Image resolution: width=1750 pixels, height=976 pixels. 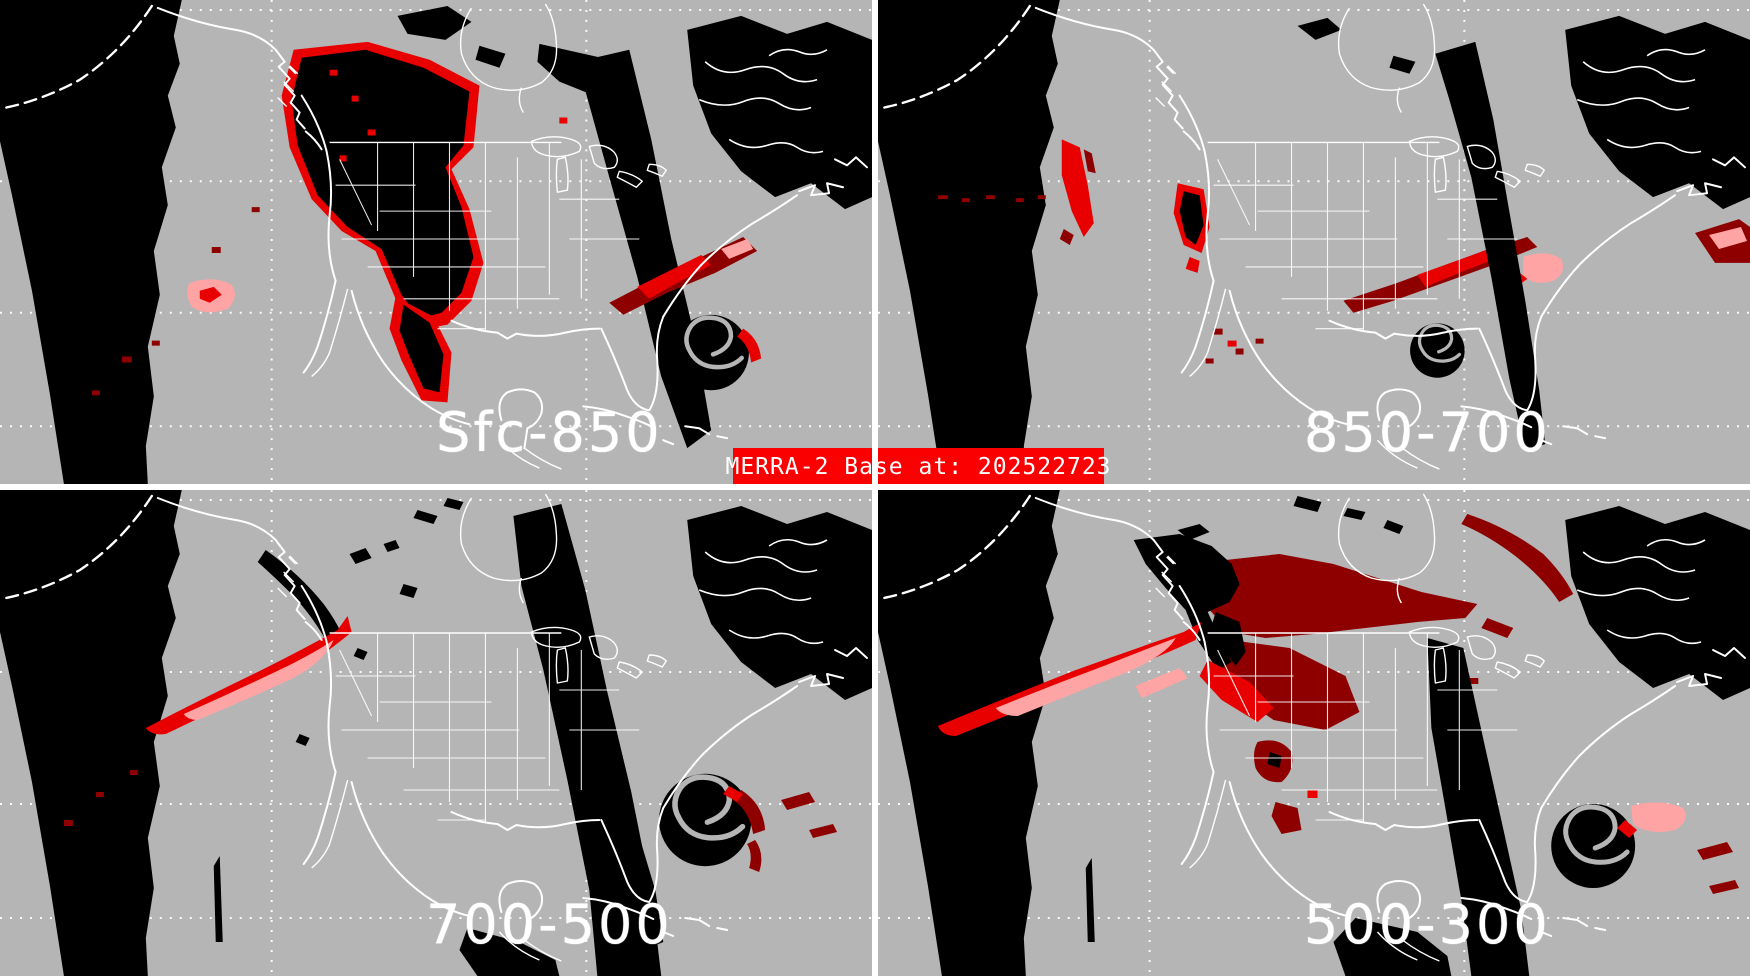 What do you see at coordinates (1427, 924) in the screenshot?
I see `layer-label-500-300: 500-300` at bounding box center [1427, 924].